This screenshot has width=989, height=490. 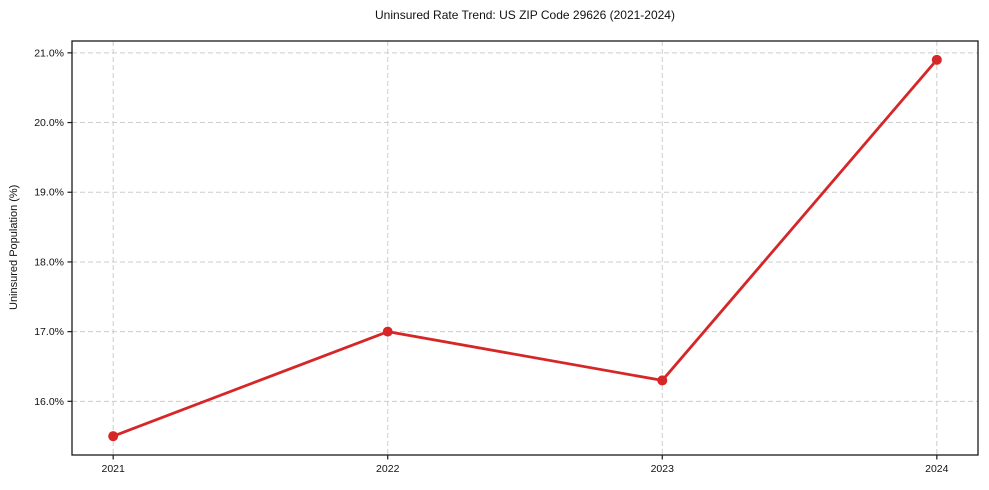 I want to click on y-tick-label: 19.0%, so click(x=49, y=193).